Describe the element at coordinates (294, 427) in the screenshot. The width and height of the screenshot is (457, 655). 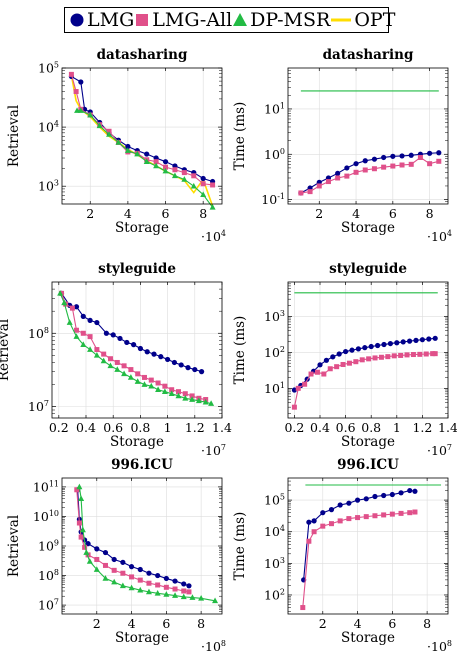
I see `x-tick-label: 0.2` at that location.